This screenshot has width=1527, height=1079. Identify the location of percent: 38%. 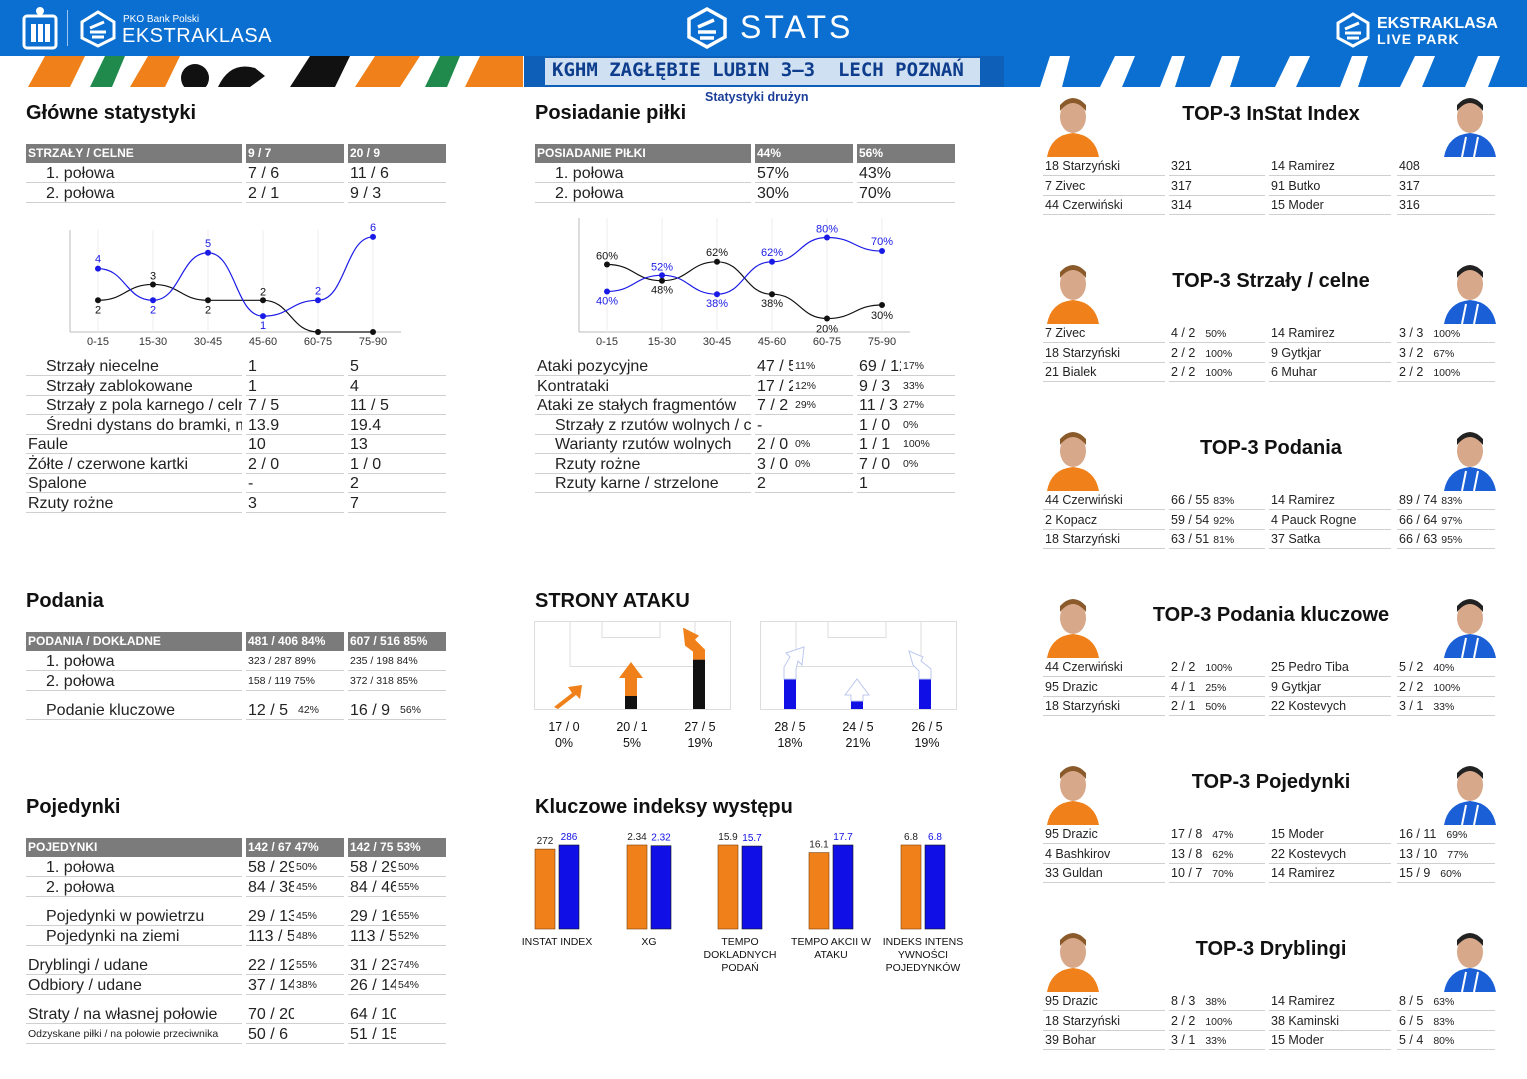
(1216, 1002).